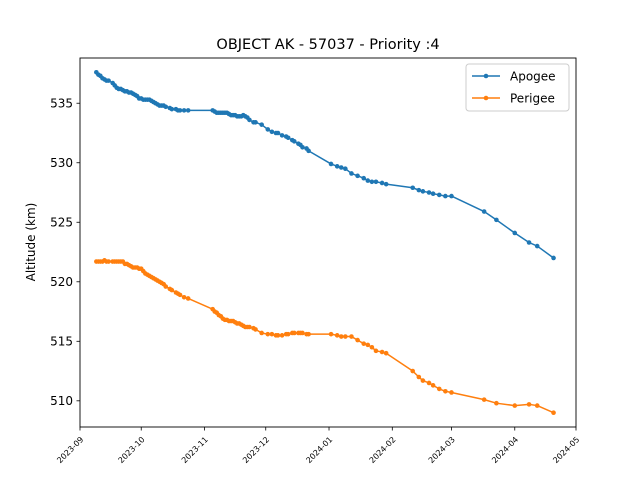  I want to click on y-tick-label: 510, so click(61, 401).